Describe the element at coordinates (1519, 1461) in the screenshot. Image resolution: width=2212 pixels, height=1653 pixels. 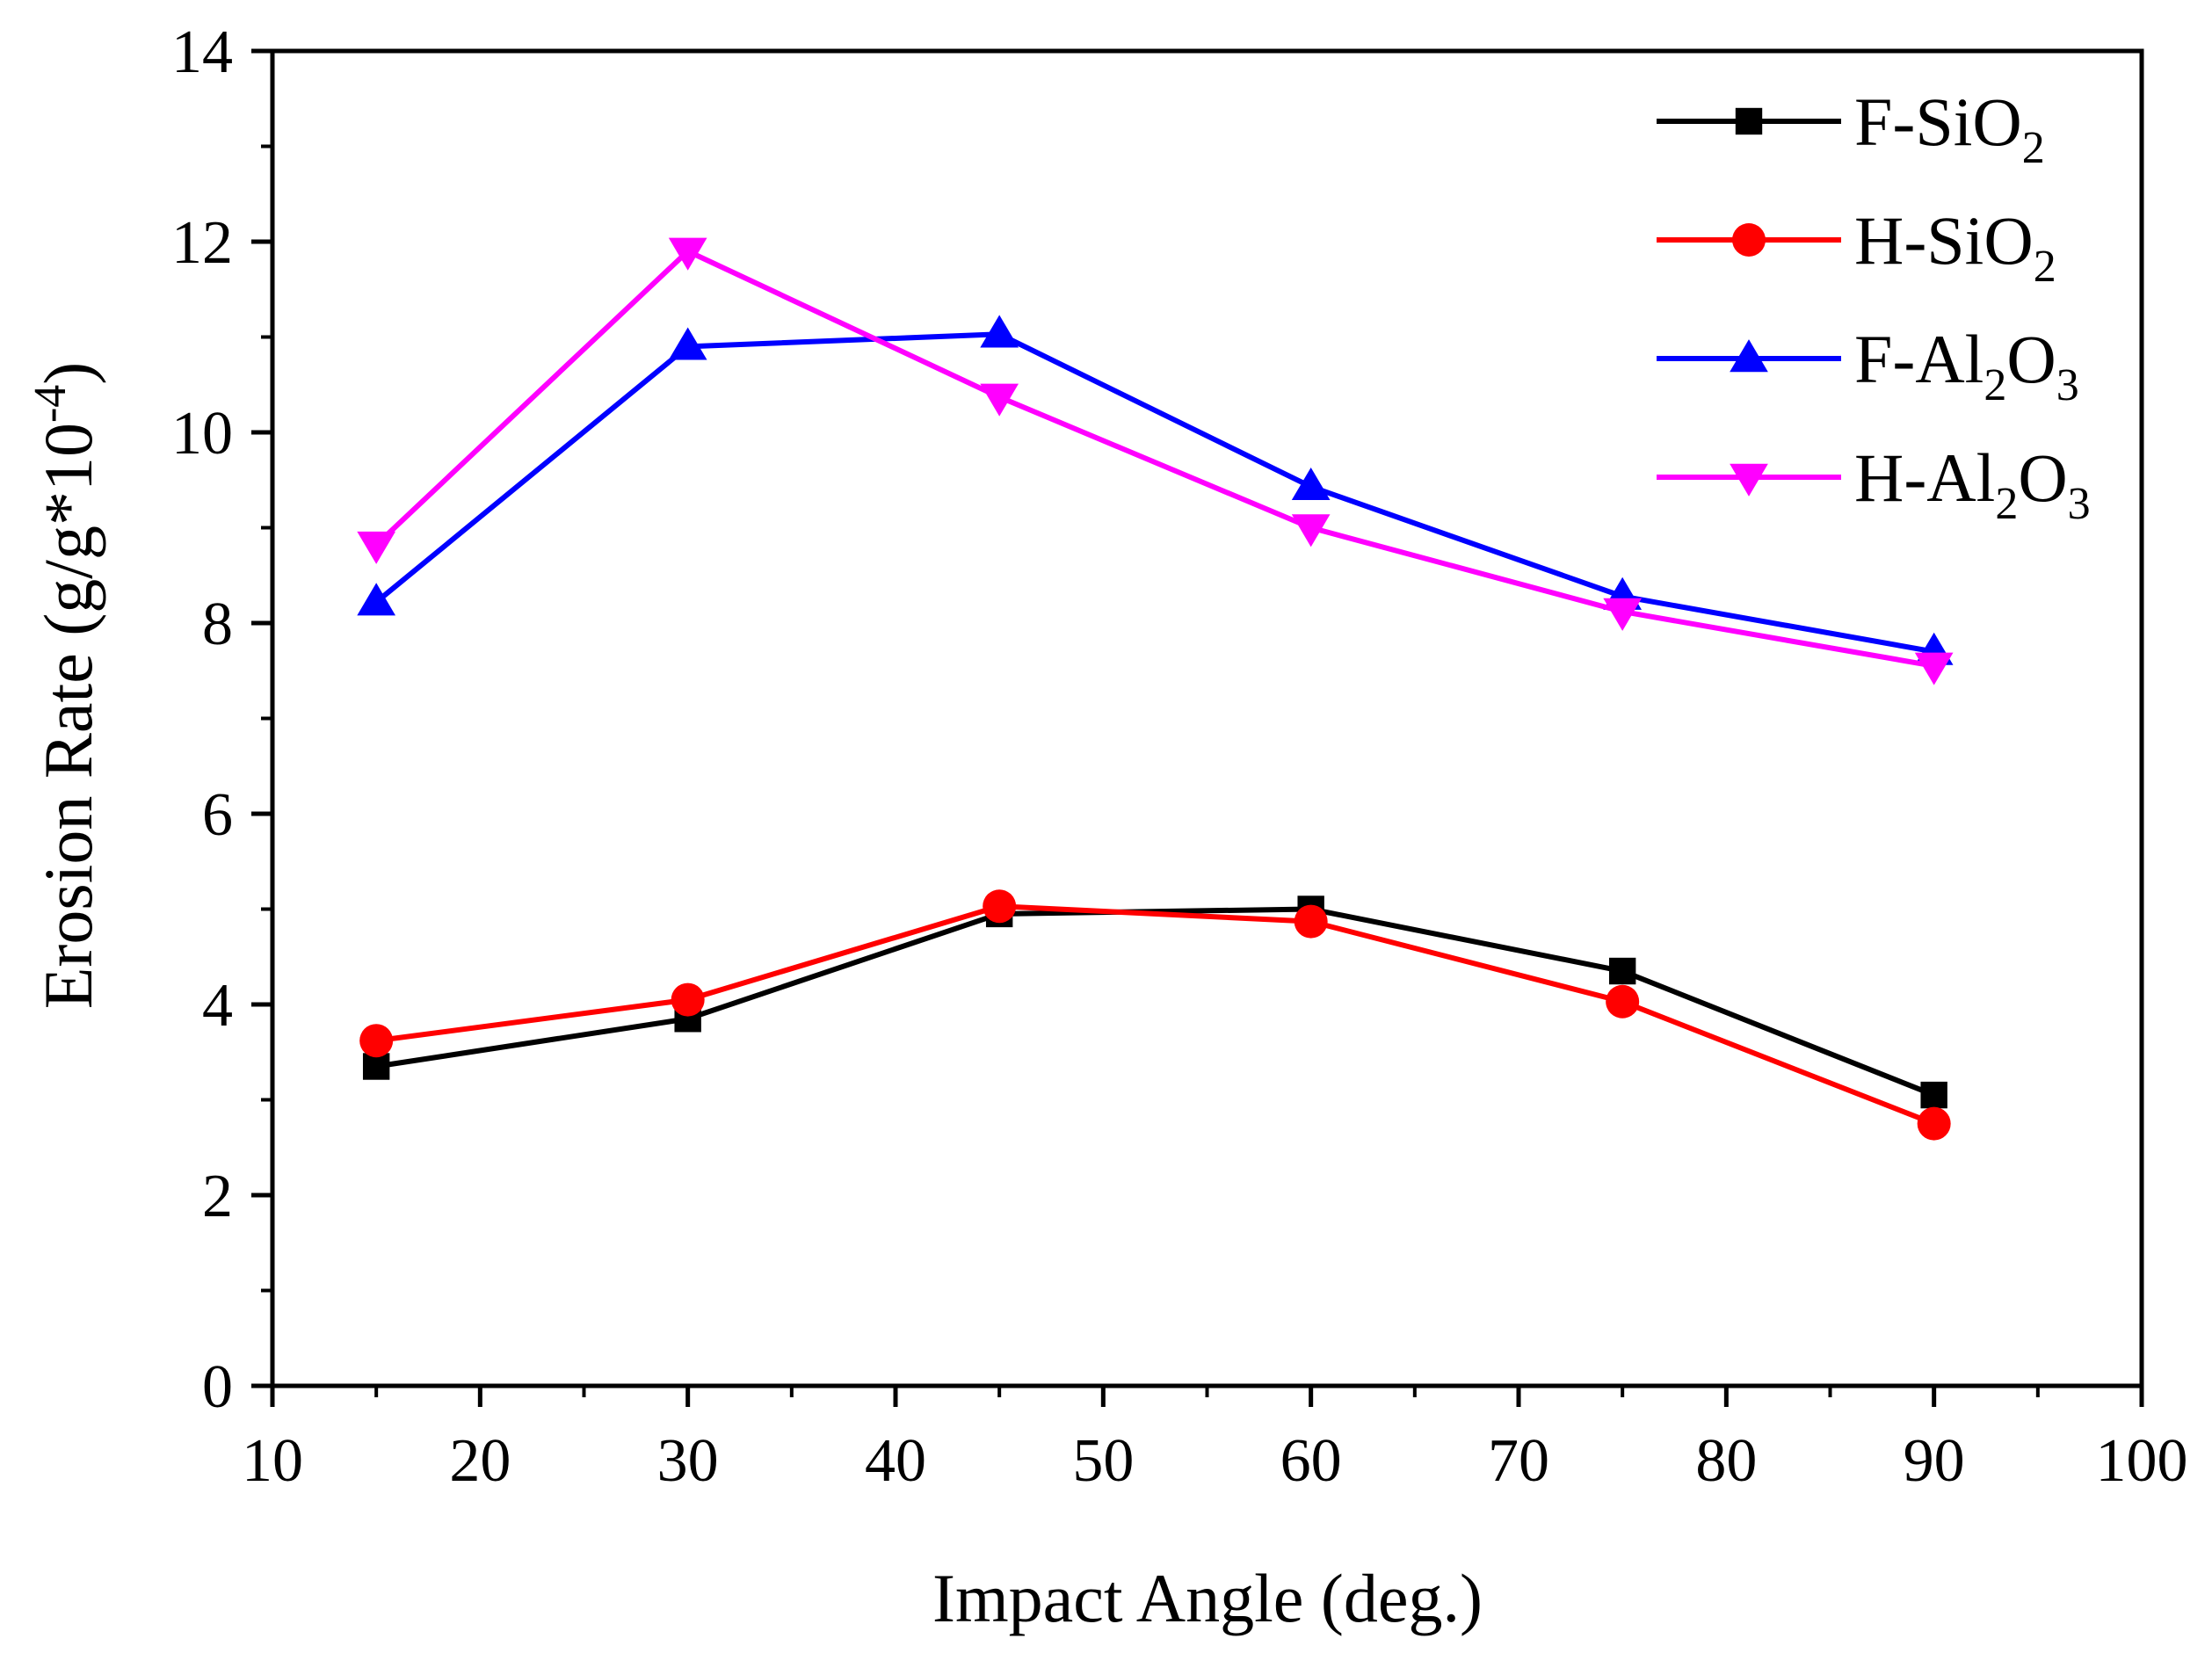
I see `x-tick-label: 70` at that location.